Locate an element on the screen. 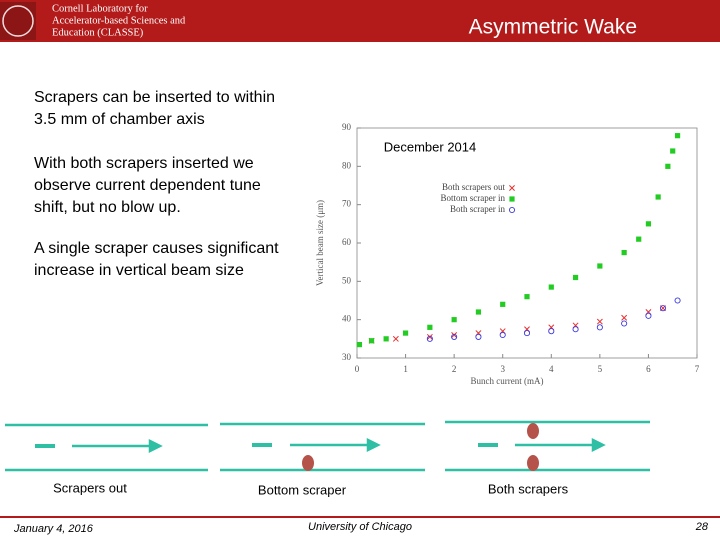  logo-line: Education (CLASSE) is located at coordinates (98, 32).